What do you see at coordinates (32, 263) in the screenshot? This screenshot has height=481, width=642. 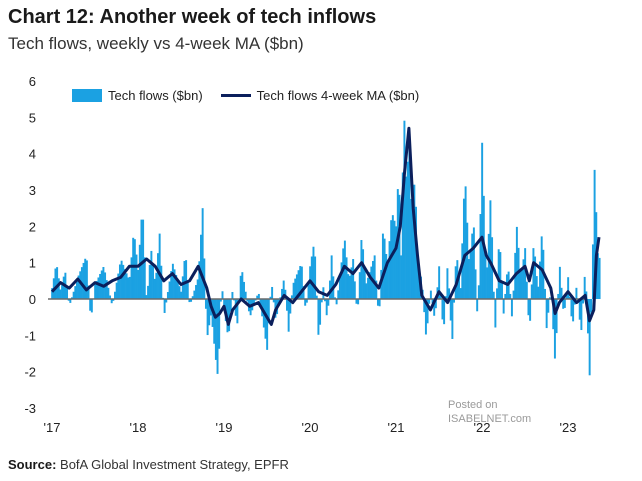 I see `y-tick-label: 1` at bounding box center [32, 263].